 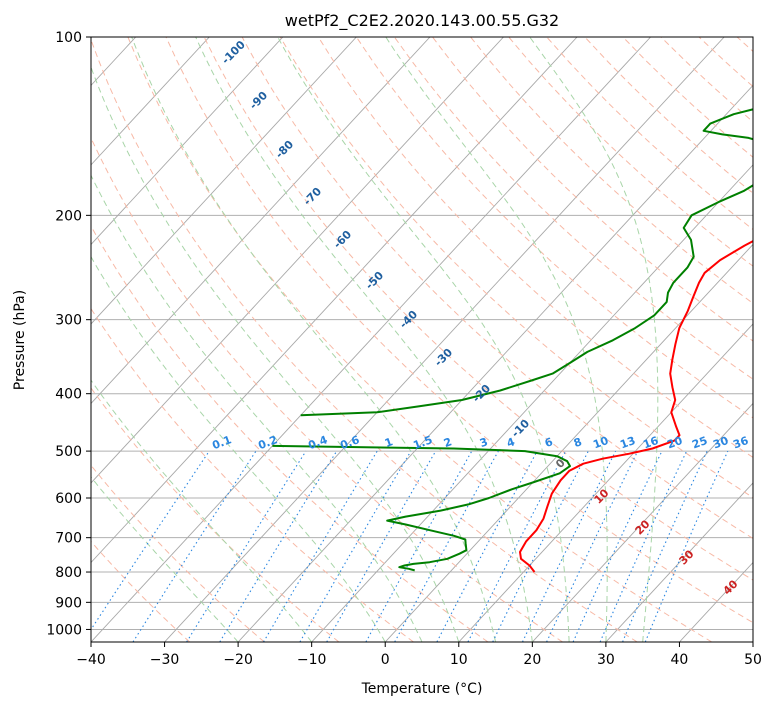 What do you see at coordinates (68, 452) in the screenshot?
I see `y-tick-label: 500` at bounding box center [68, 452].